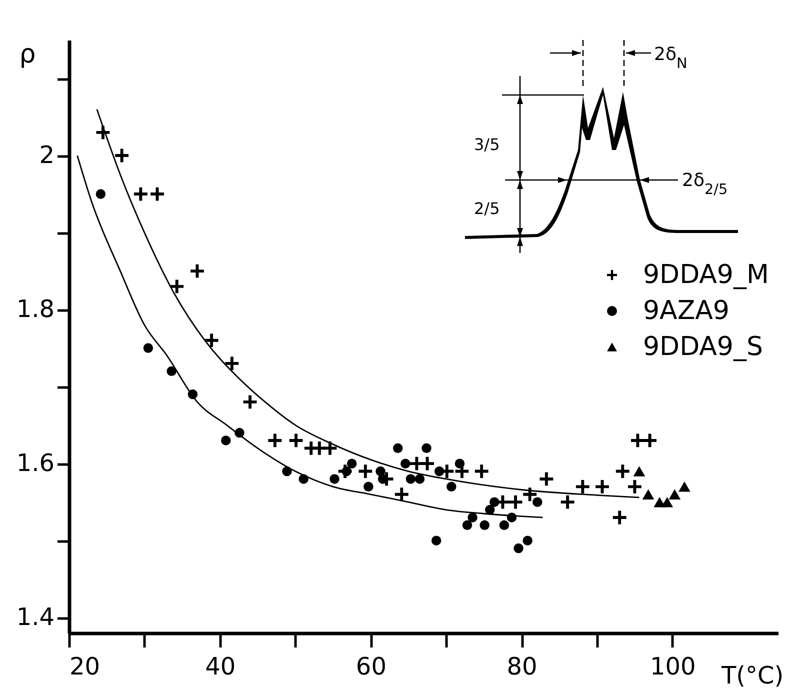 The width and height of the screenshot is (788, 691). What do you see at coordinates (752, 676) in the screenshot?
I see `x-axis-title: T(°C)` at bounding box center [752, 676].